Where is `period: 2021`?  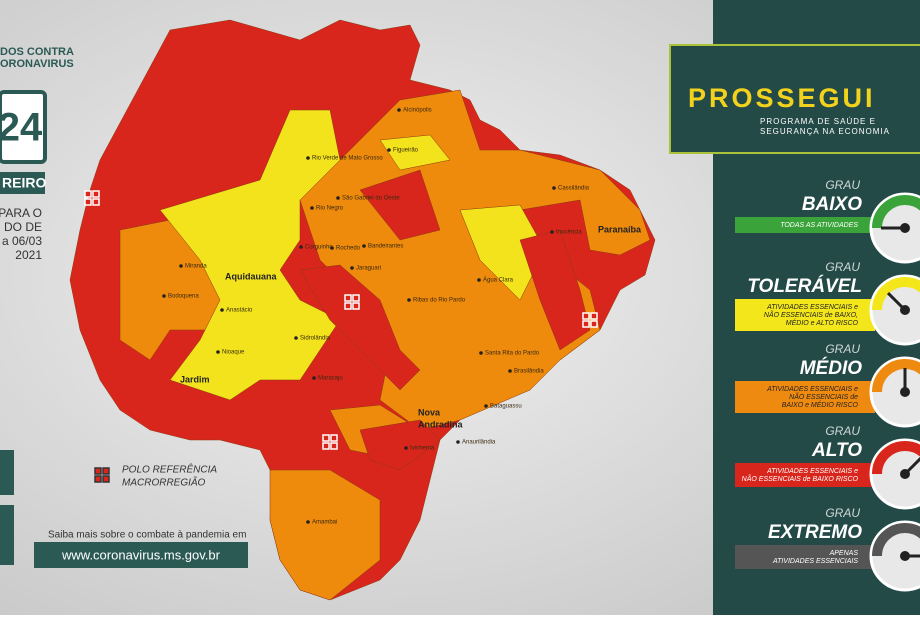 period: 2021 is located at coordinates (28, 255).